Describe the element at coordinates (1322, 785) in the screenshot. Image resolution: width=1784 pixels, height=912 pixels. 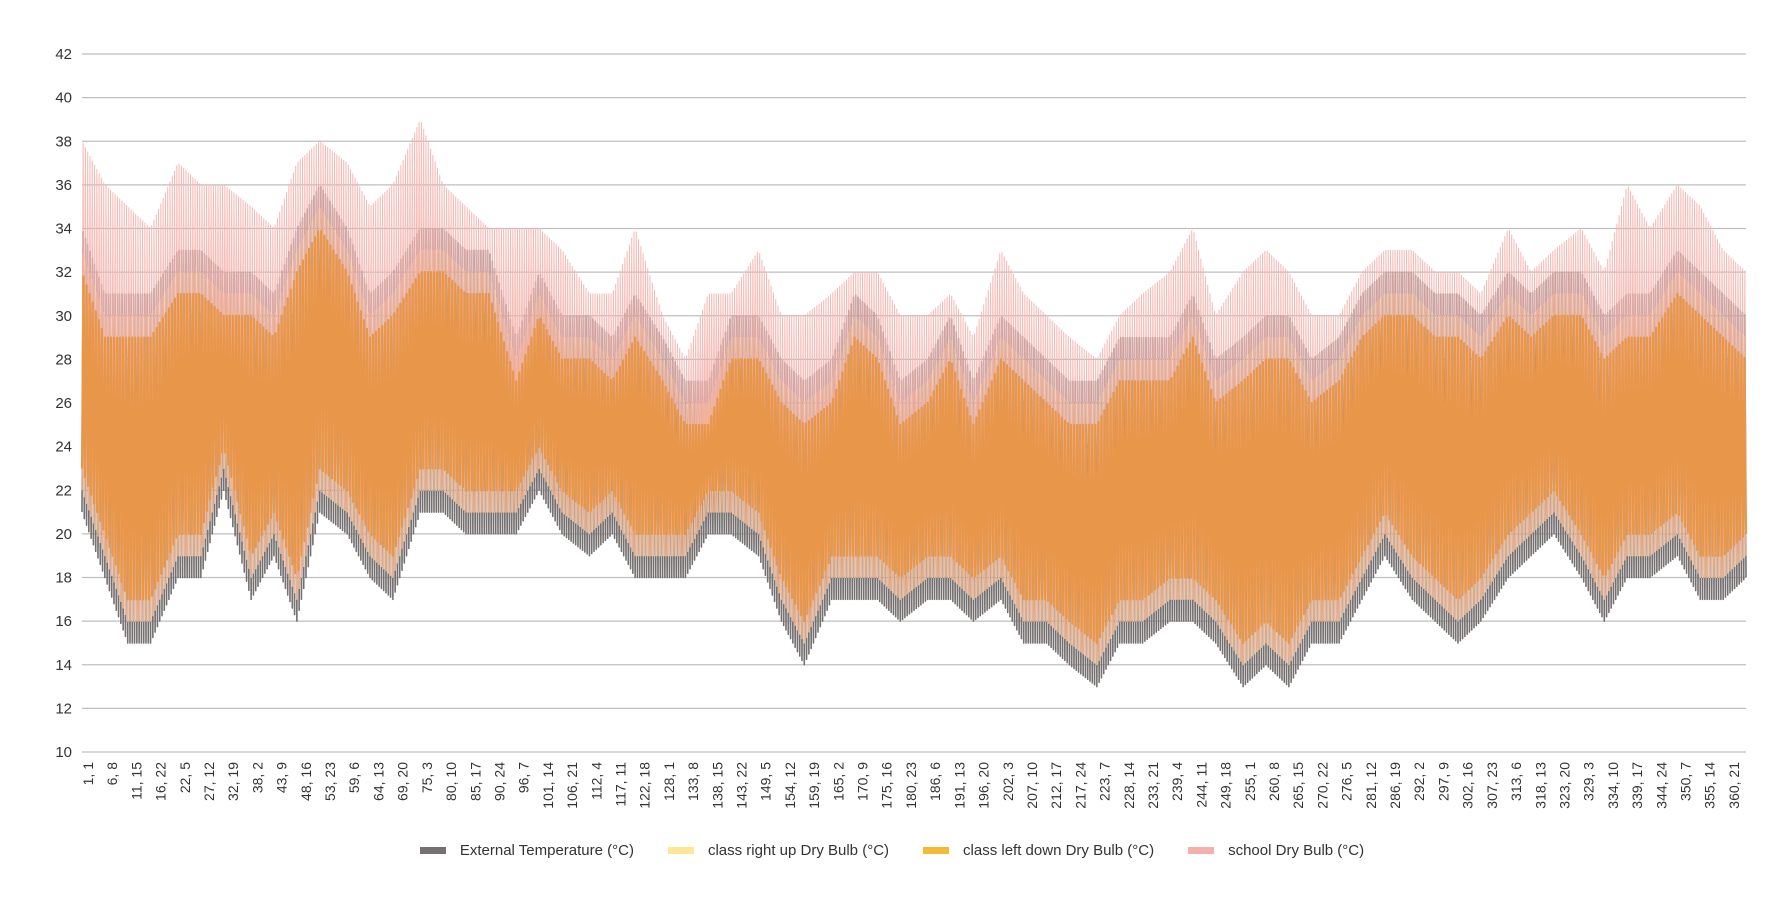
I see `x-tick-label: 270, 22` at that location.